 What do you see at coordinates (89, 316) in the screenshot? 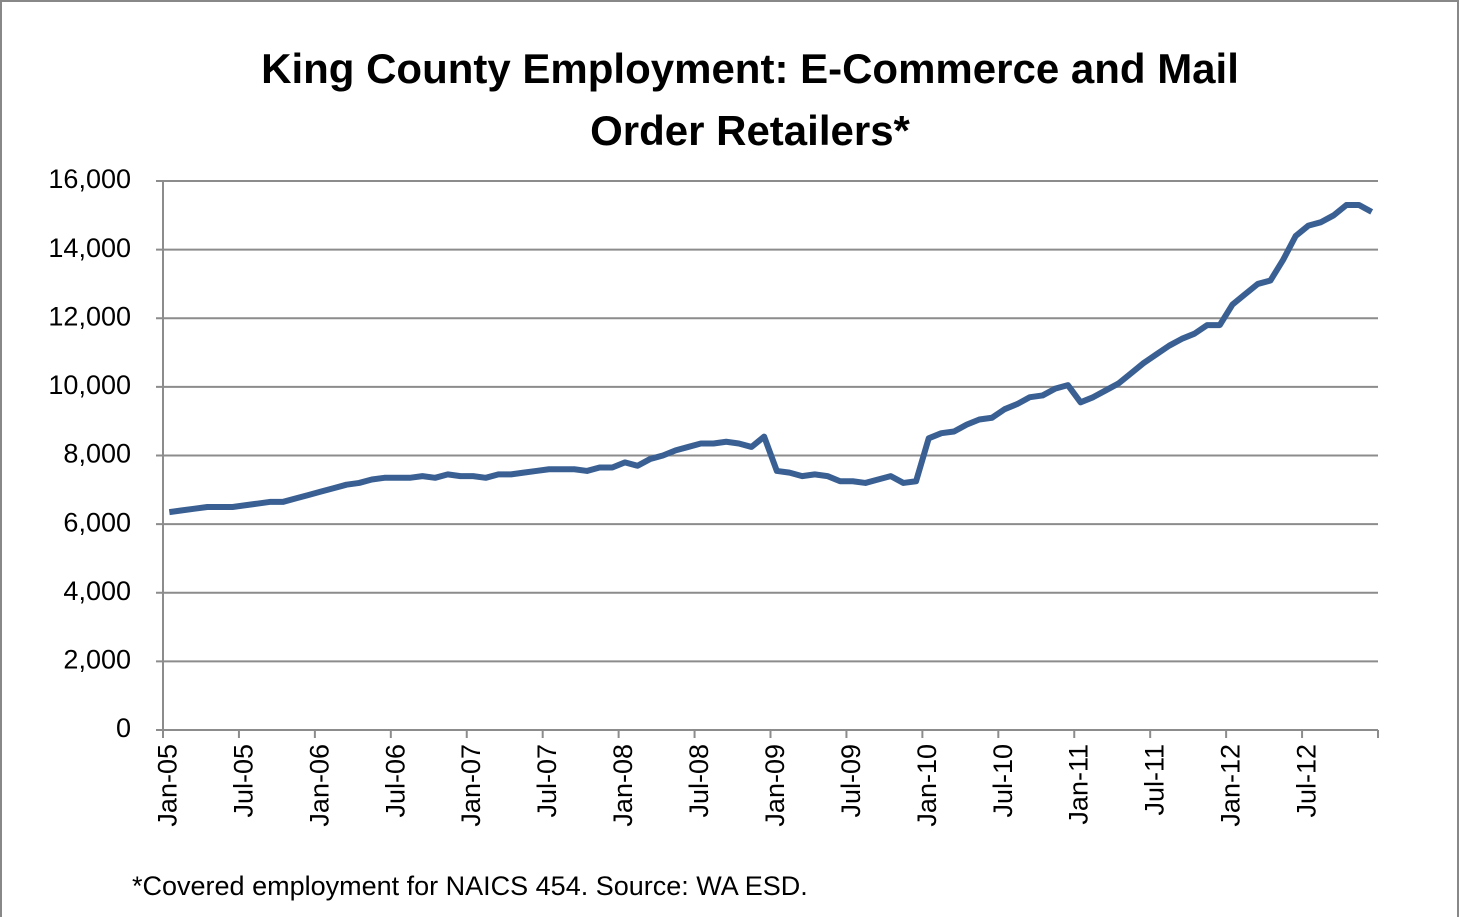
I see `y-tick-label: 12,000` at bounding box center [89, 316].